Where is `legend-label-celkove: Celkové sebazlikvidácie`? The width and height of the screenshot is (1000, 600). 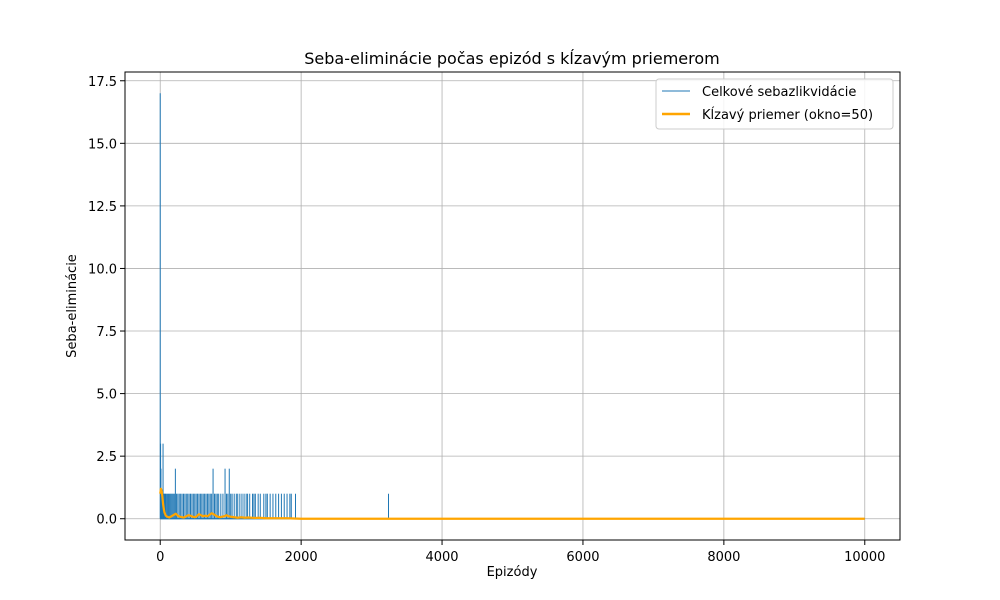
legend-label-celkove: Celkové sebazlikvidácie is located at coordinates (779, 92).